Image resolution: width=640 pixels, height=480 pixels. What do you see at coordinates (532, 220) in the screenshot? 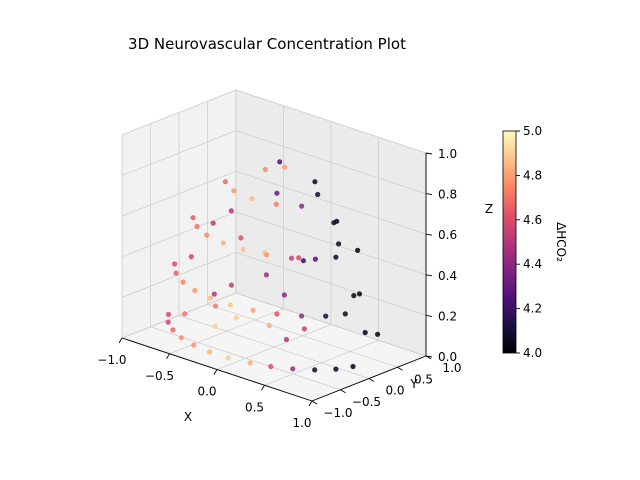
I see `colorbar-tick-label: 4.6` at bounding box center [532, 220].